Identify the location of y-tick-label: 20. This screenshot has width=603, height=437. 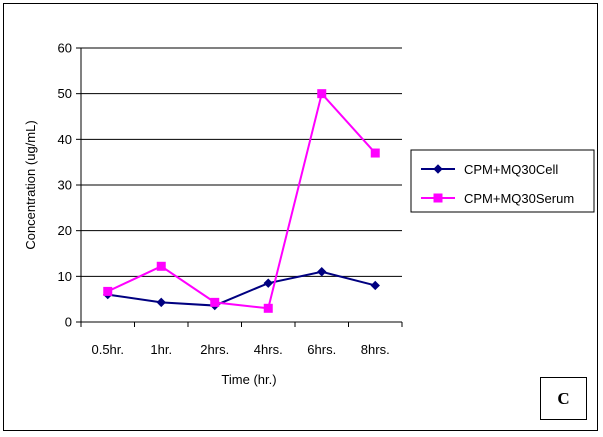
(65, 230).